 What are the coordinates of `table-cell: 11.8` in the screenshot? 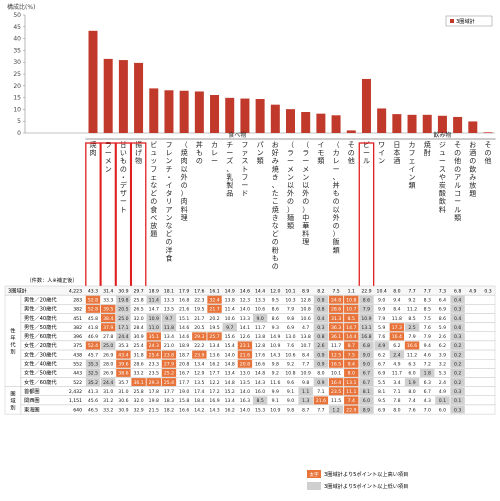 It's located at (397, 319).